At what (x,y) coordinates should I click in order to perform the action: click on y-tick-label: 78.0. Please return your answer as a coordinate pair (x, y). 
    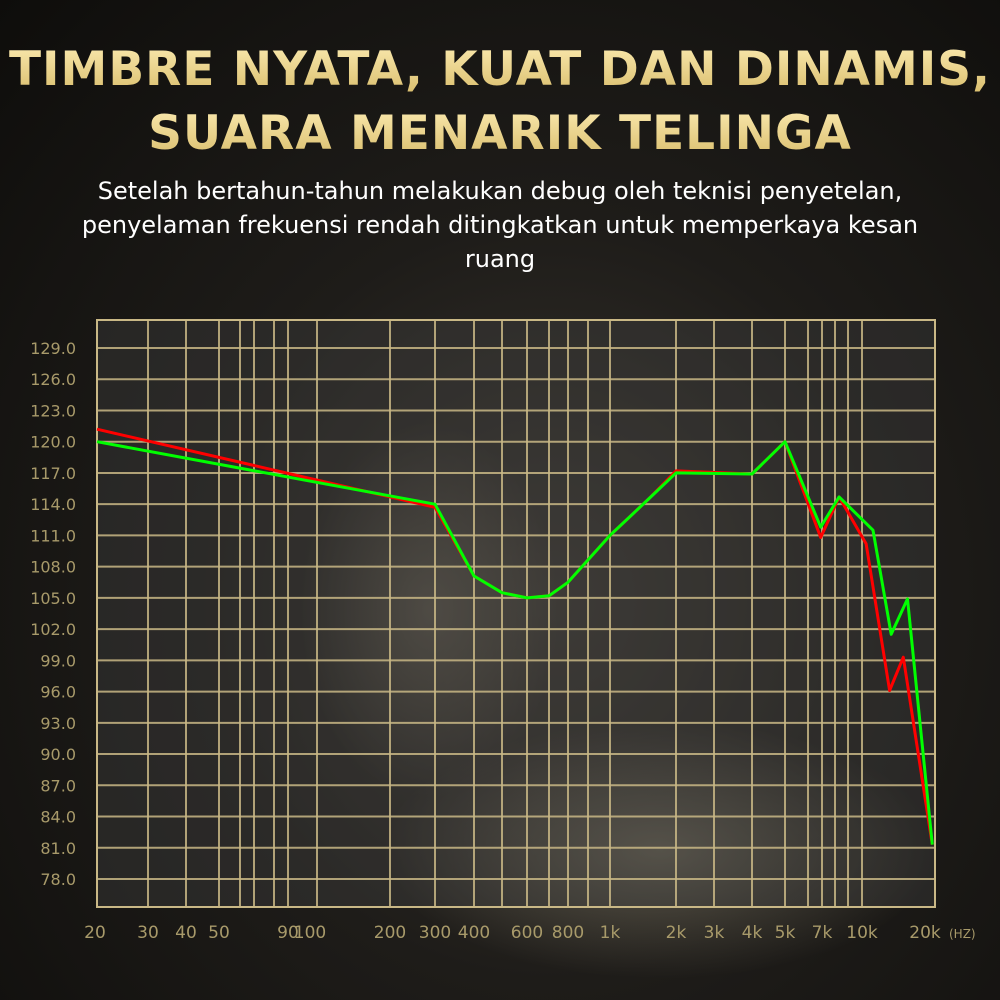
    Looking at the image, I should click on (58, 879).